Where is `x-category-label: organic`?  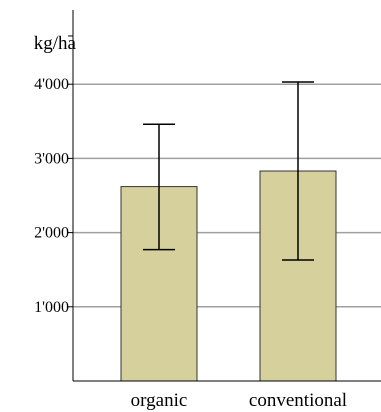
x-category-label: organic is located at coordinates (159, 400).